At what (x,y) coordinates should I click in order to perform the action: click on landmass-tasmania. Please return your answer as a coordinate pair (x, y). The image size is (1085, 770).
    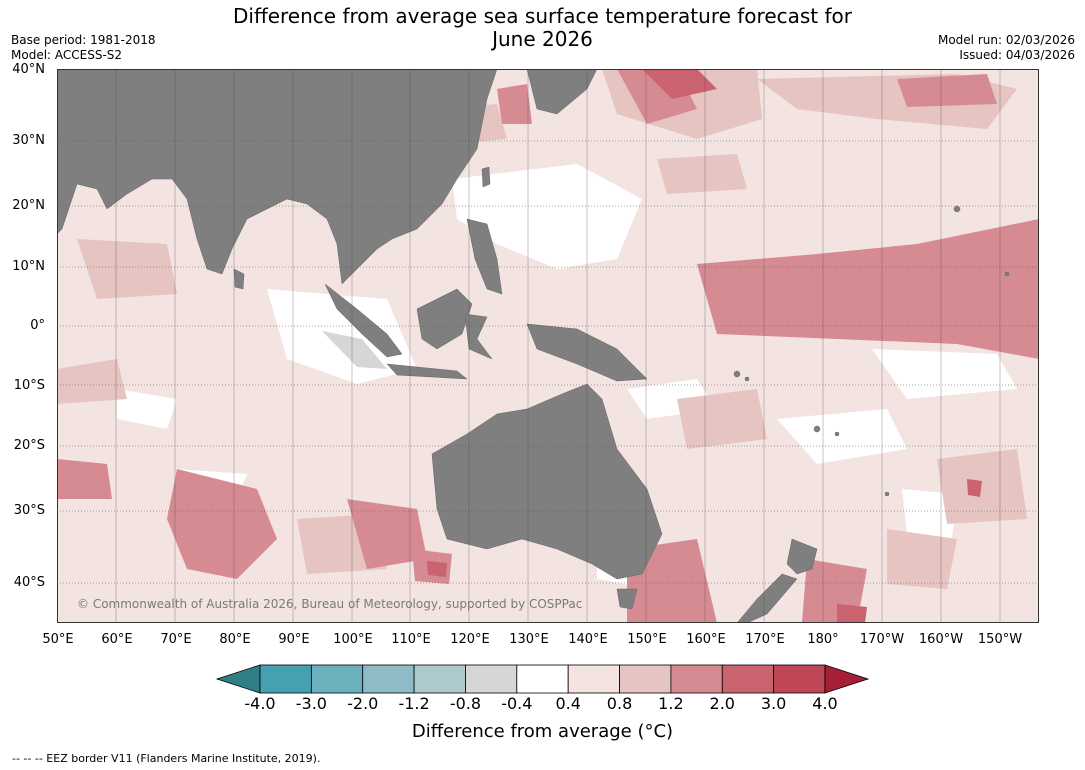
    Looking at the image, I should click on (627, 599).